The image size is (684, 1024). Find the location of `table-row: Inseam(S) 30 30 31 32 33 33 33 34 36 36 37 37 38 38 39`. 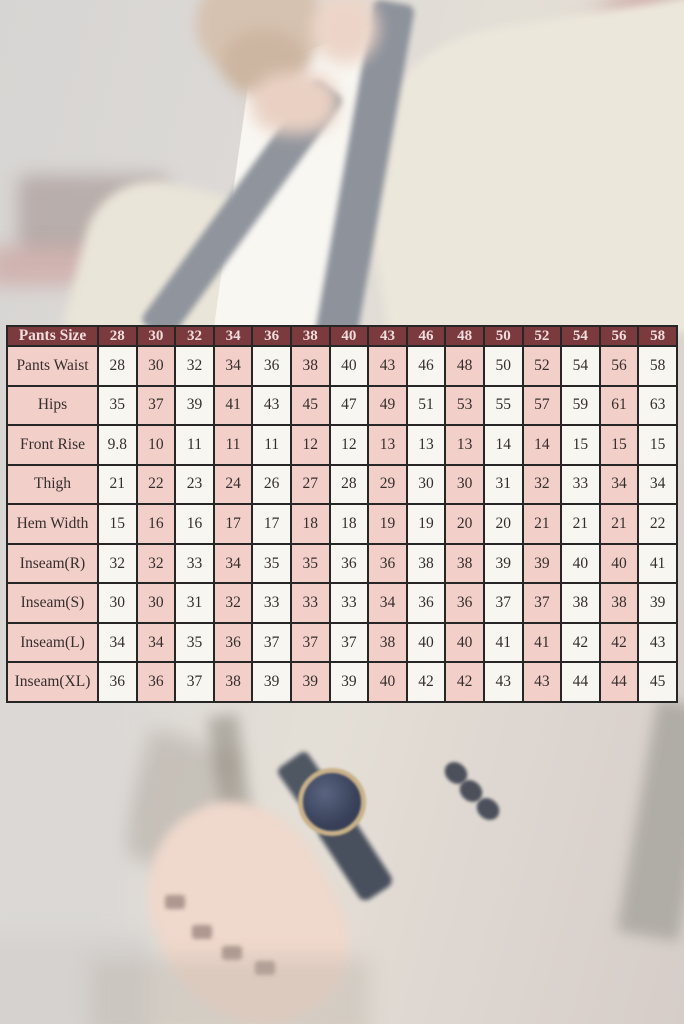

table-row: Inseam(S) 30 30 31 32 33 33 33 34 36 36 37 37 38 38 39 is located at coordinates (342, 603).